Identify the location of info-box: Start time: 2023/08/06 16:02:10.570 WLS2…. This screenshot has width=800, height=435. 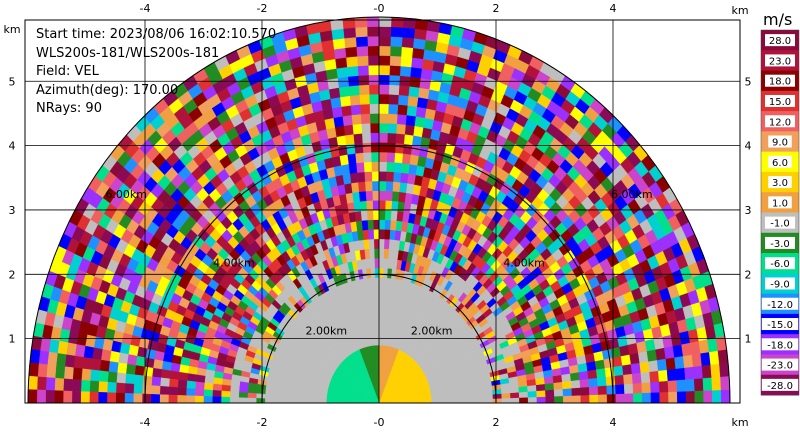
(156, 72).